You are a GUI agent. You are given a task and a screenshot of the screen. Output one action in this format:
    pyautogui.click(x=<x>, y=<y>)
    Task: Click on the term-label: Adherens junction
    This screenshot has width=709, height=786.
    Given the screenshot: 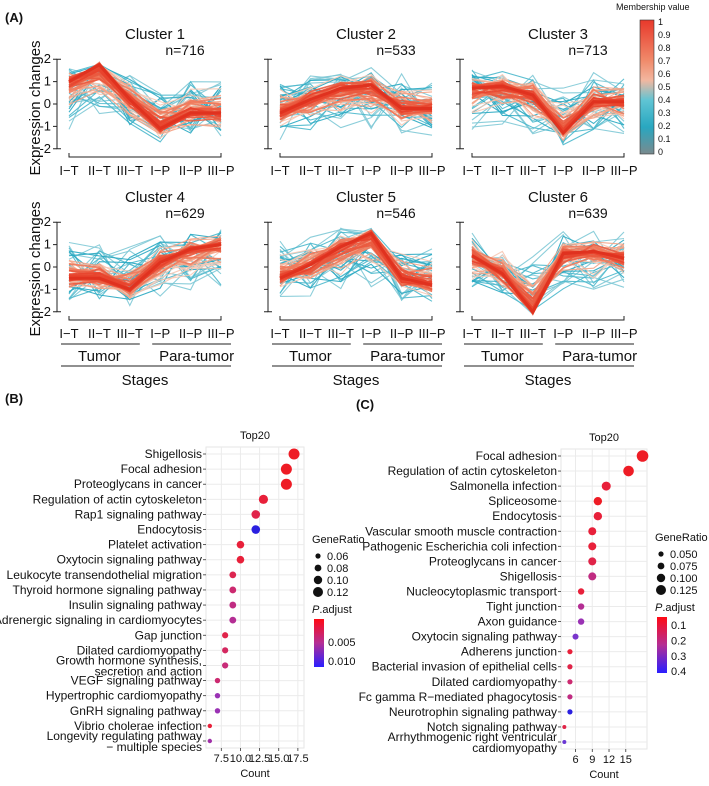 What is the action you would take?
    pyautogui.click(x=509, y=652)
    